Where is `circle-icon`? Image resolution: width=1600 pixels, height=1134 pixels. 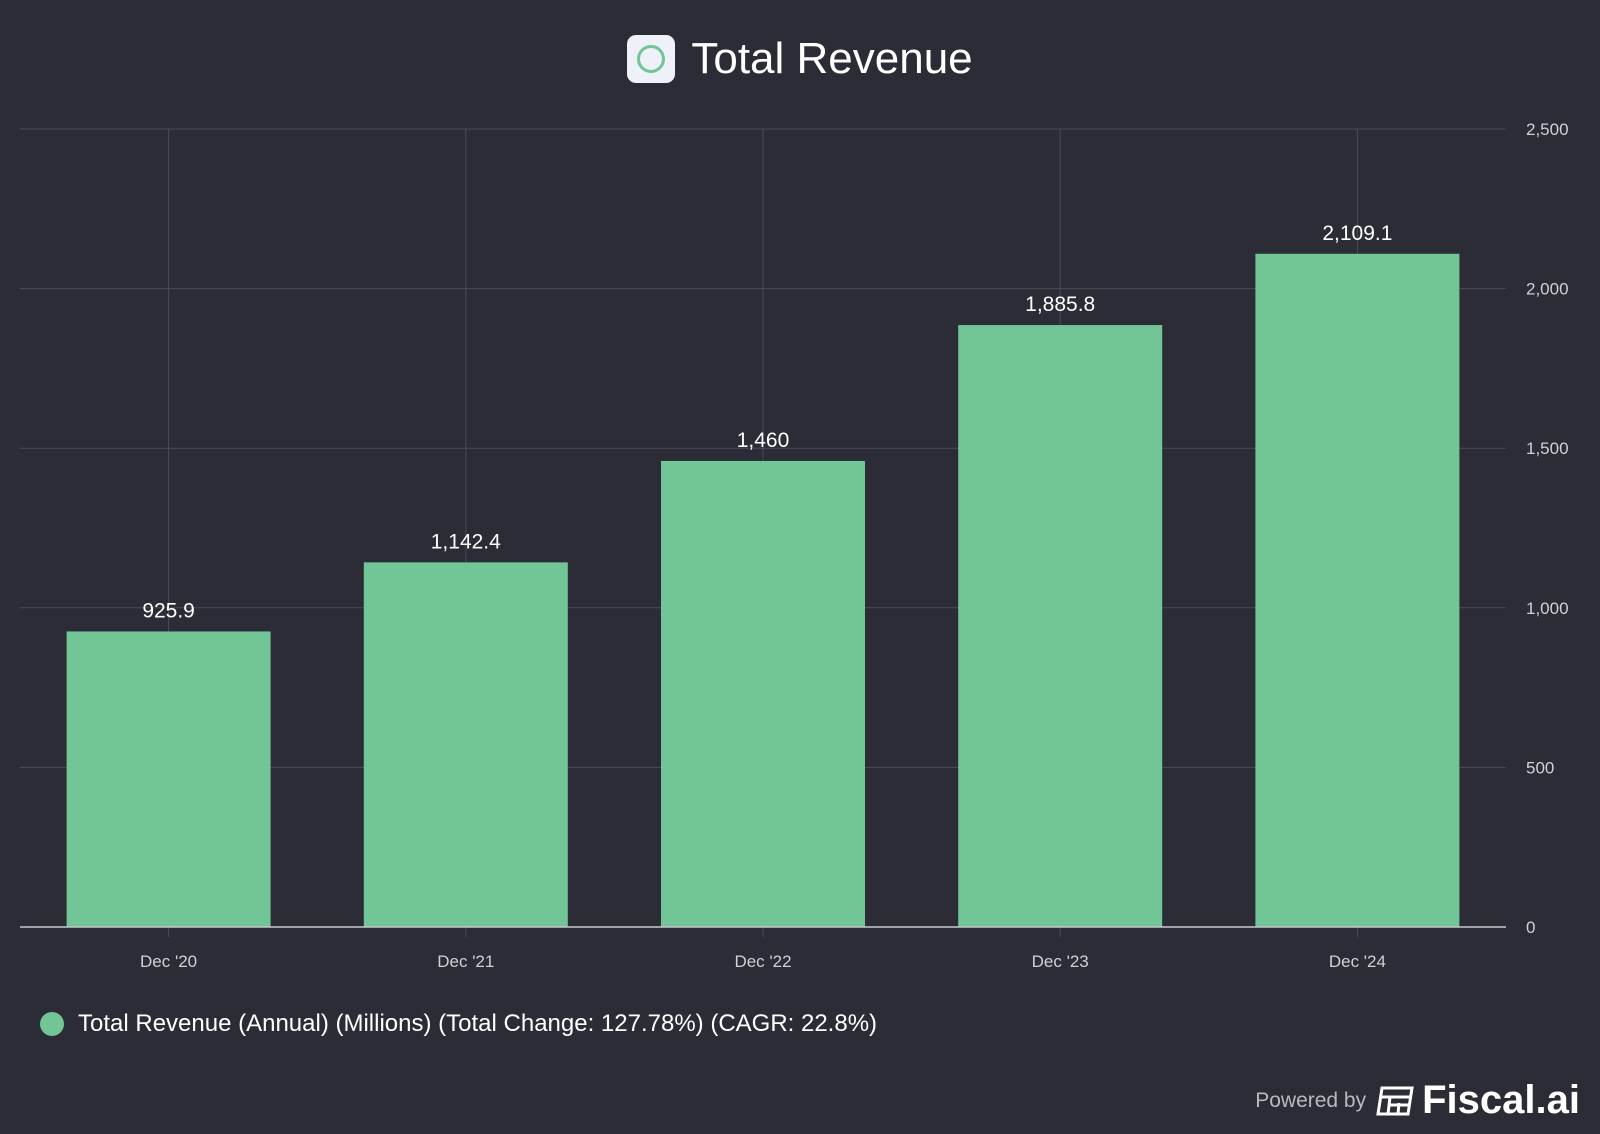
circle-icon is located at coordinates (651, 59).